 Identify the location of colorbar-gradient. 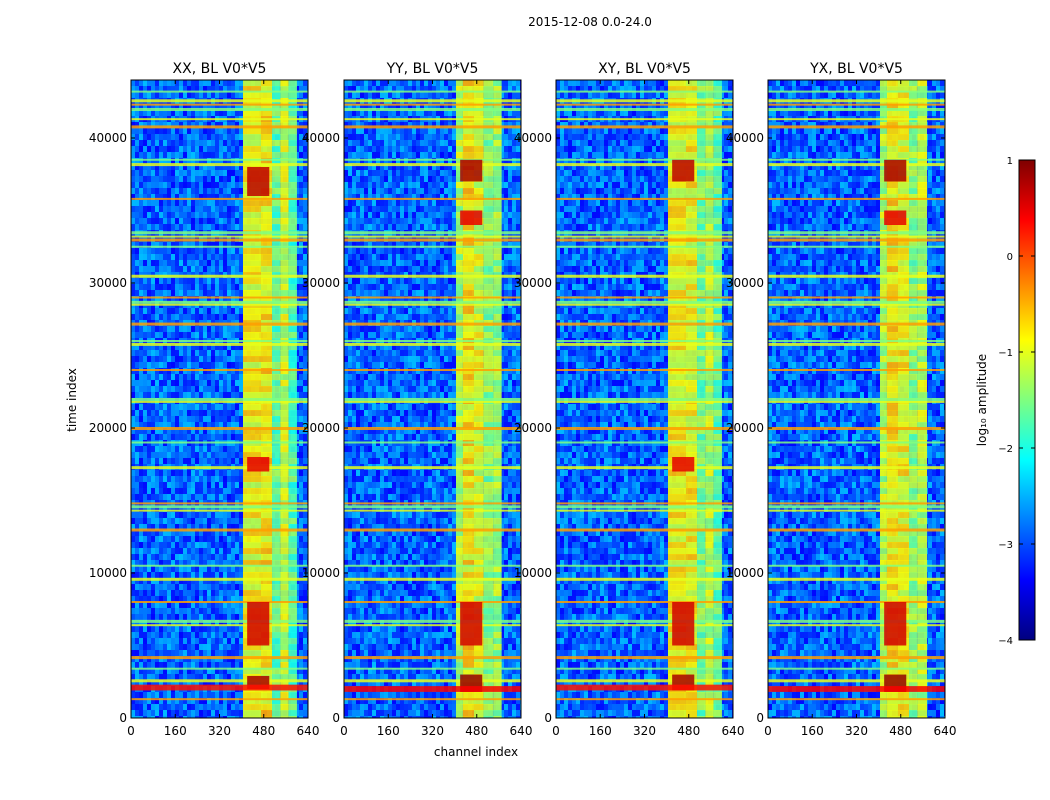
(1027, 400).